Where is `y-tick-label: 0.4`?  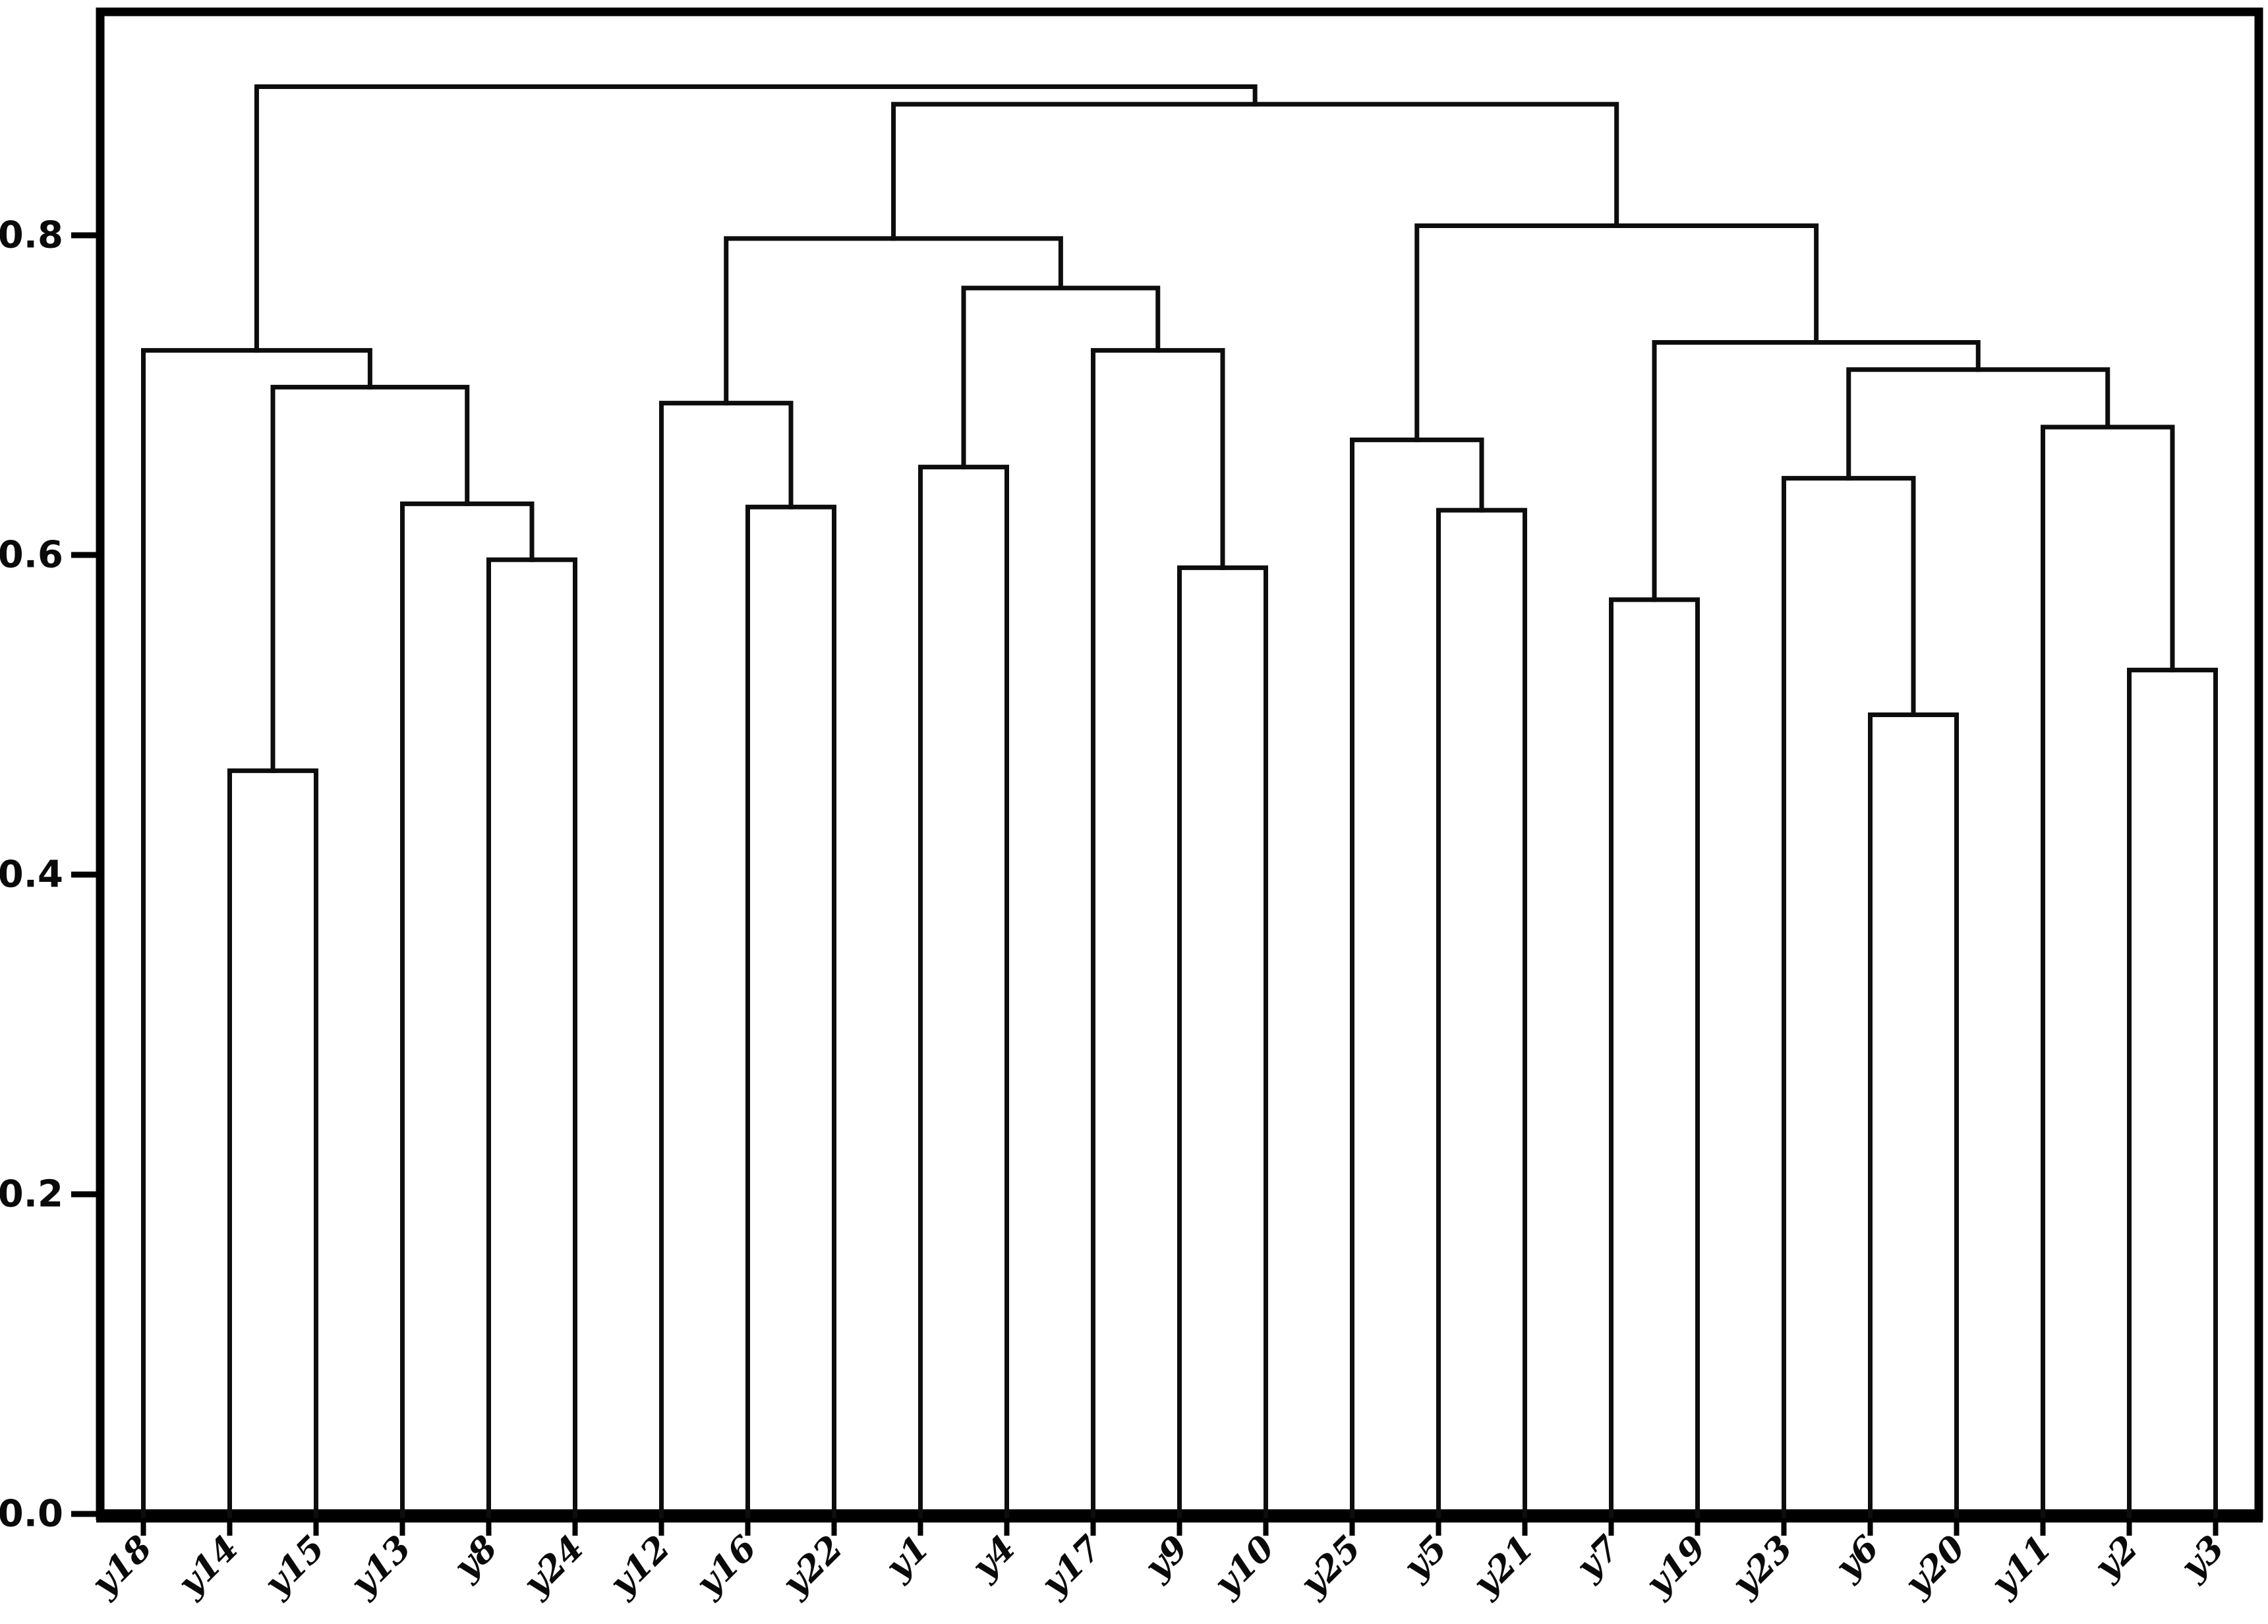 y-tick-label: 0.4 is located at coordinates (31, 875).